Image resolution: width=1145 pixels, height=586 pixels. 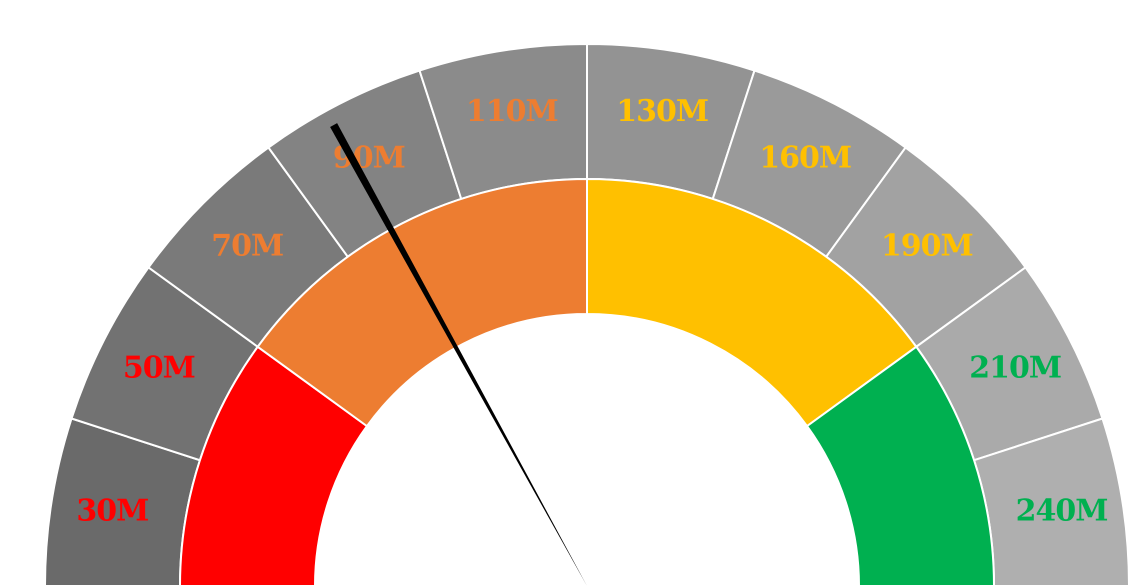 What do you see at coordinates (662, 111) in the screenshot?
I see `scale-label-130M: 130M` at bounding box center [662, 111].